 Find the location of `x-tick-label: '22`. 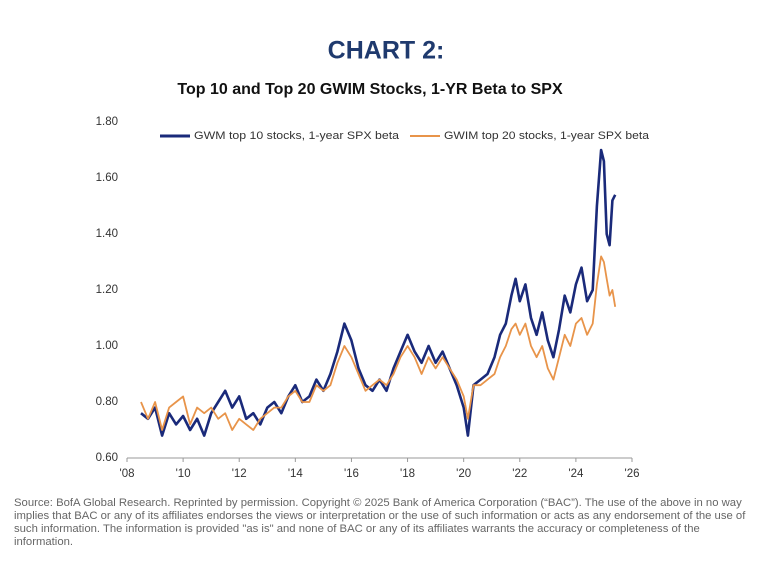

x-tick-label: '22 is located at coordinates (519, 474).